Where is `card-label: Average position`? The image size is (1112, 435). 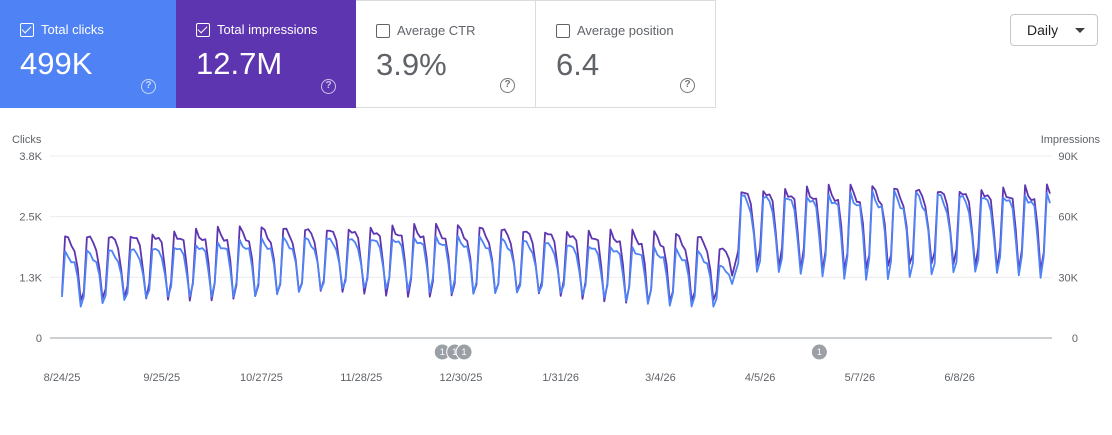 card-label: Average position is located at coordinates (625, 30).